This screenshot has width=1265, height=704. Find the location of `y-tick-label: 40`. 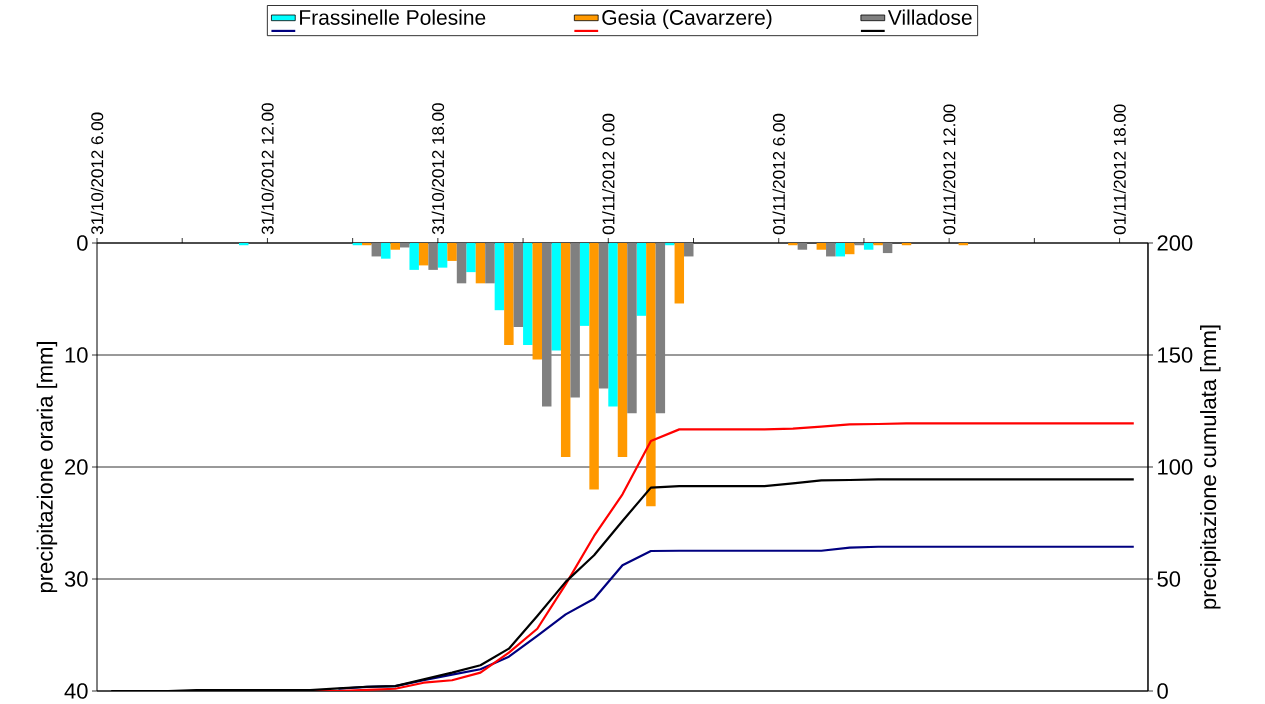

y-tick-label: 40 is located at coordinates (76, 691).